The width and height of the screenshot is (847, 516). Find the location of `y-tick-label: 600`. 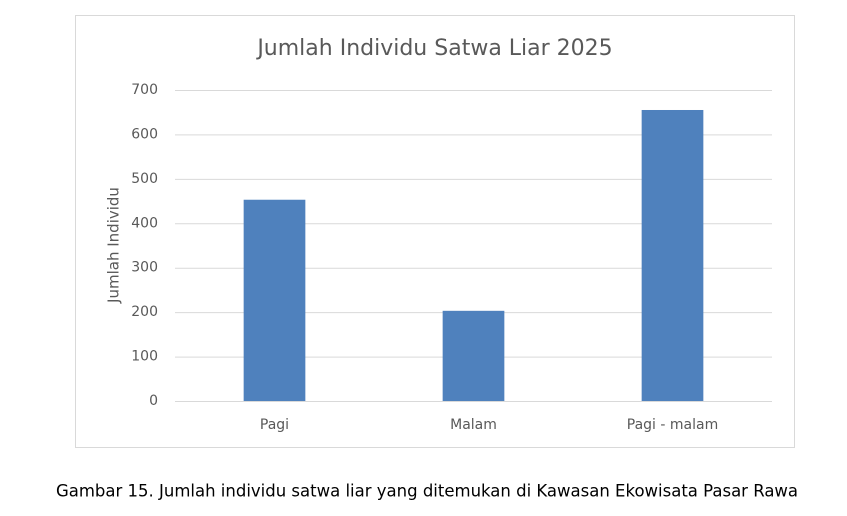

y-tick-label: 600 is located at coordinates (144, 134).